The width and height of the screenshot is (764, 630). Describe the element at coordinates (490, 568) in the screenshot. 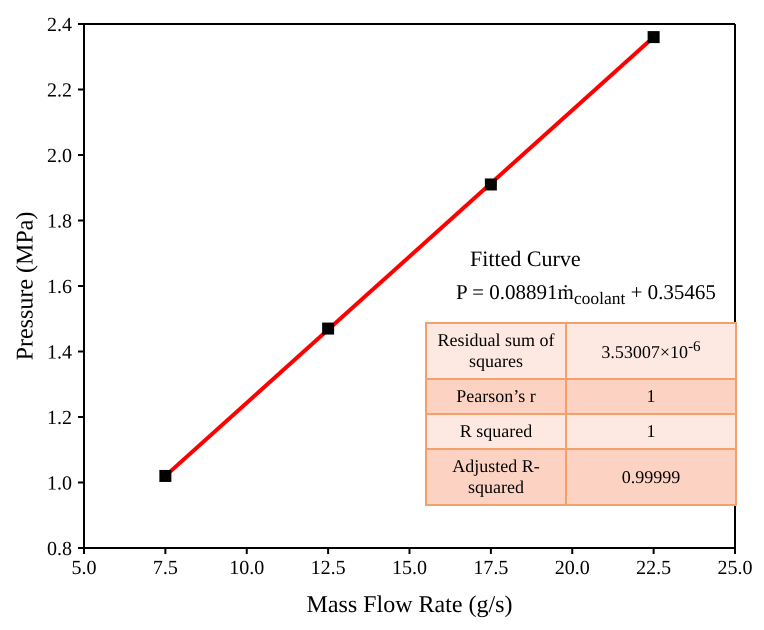

I see `x-tick-label: 17.5` at that location.